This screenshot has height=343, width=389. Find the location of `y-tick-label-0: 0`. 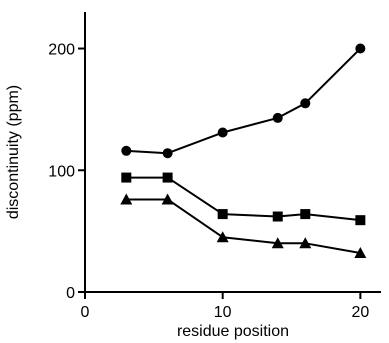

y-tick-label-0: 0 is located at coordinates (70, 293).